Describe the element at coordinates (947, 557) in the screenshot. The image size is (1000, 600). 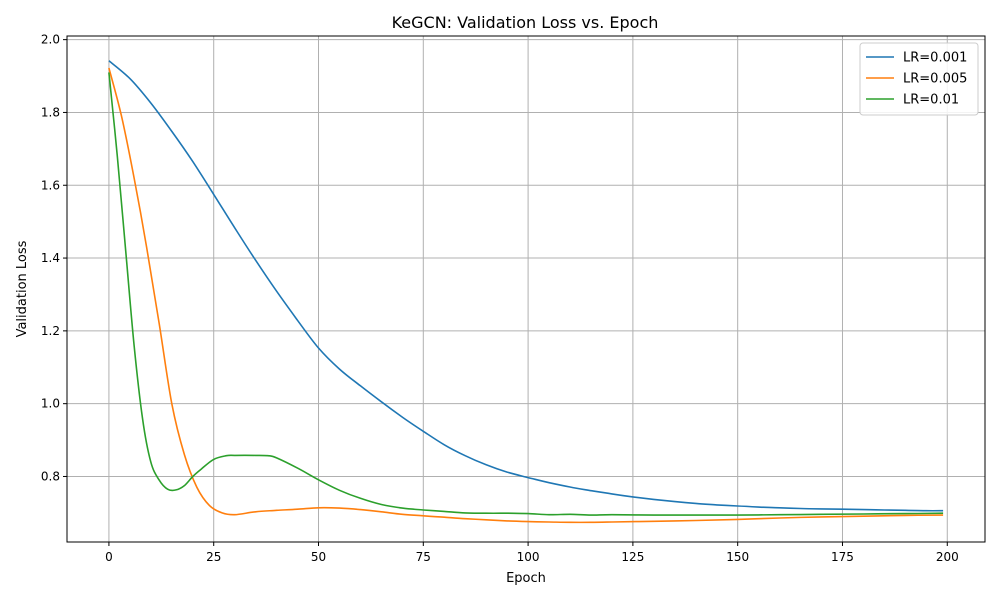
I see `x-tick-label: 200` at that location.